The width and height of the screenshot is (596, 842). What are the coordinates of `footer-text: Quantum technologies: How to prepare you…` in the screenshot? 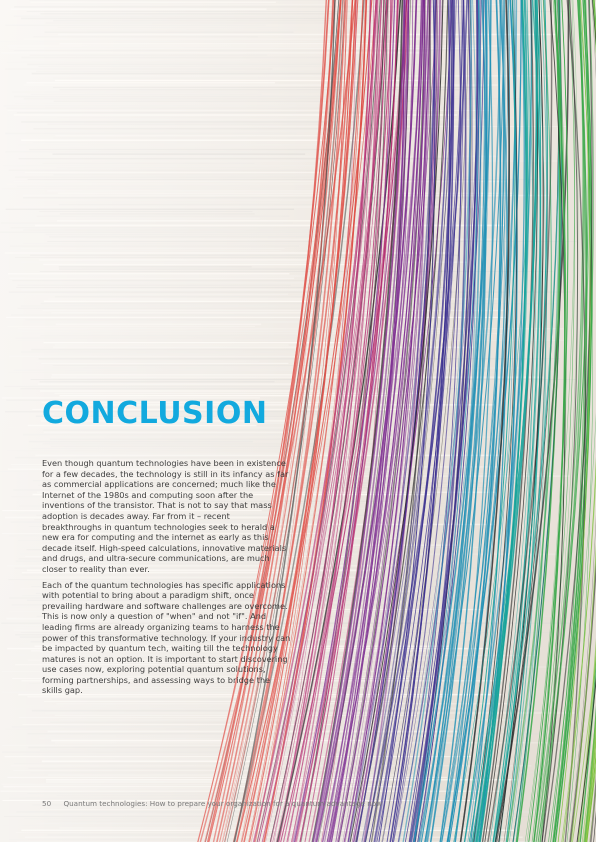 It's located at (223, 803).